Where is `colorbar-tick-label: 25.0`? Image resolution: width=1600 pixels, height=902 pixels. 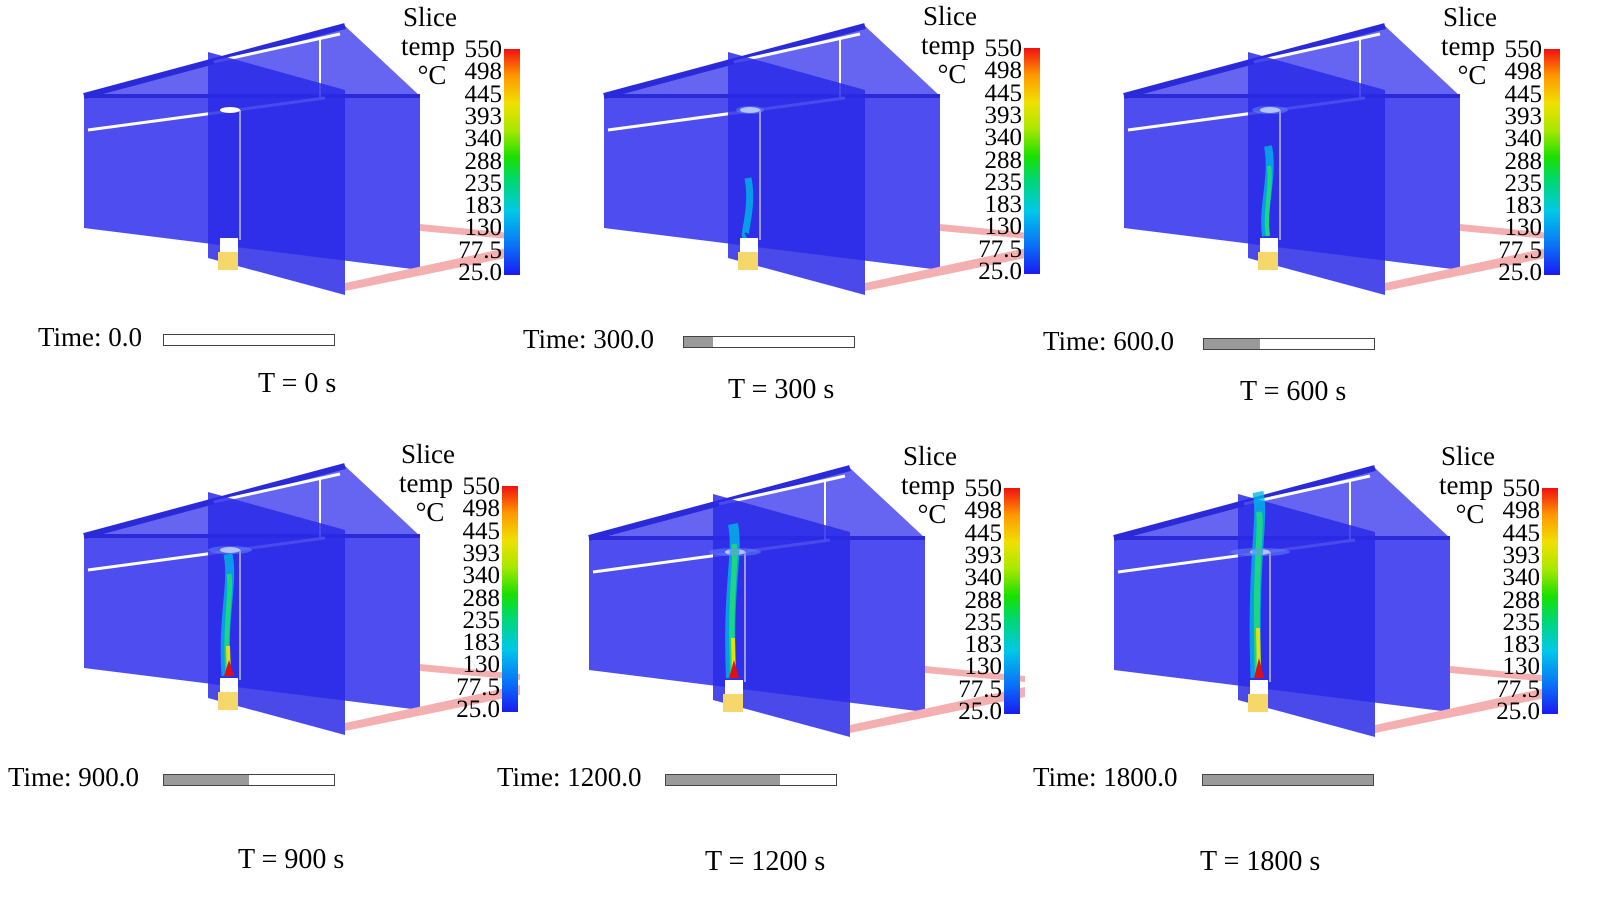 colorbar-tick-label: 25.0 is located at coordinates (478, 709).